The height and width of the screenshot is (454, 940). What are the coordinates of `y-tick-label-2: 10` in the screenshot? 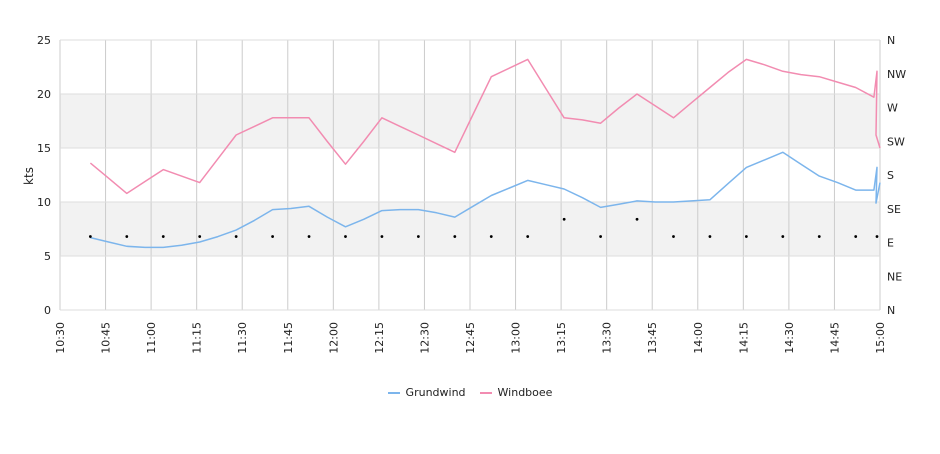 It's located at (44, 202).